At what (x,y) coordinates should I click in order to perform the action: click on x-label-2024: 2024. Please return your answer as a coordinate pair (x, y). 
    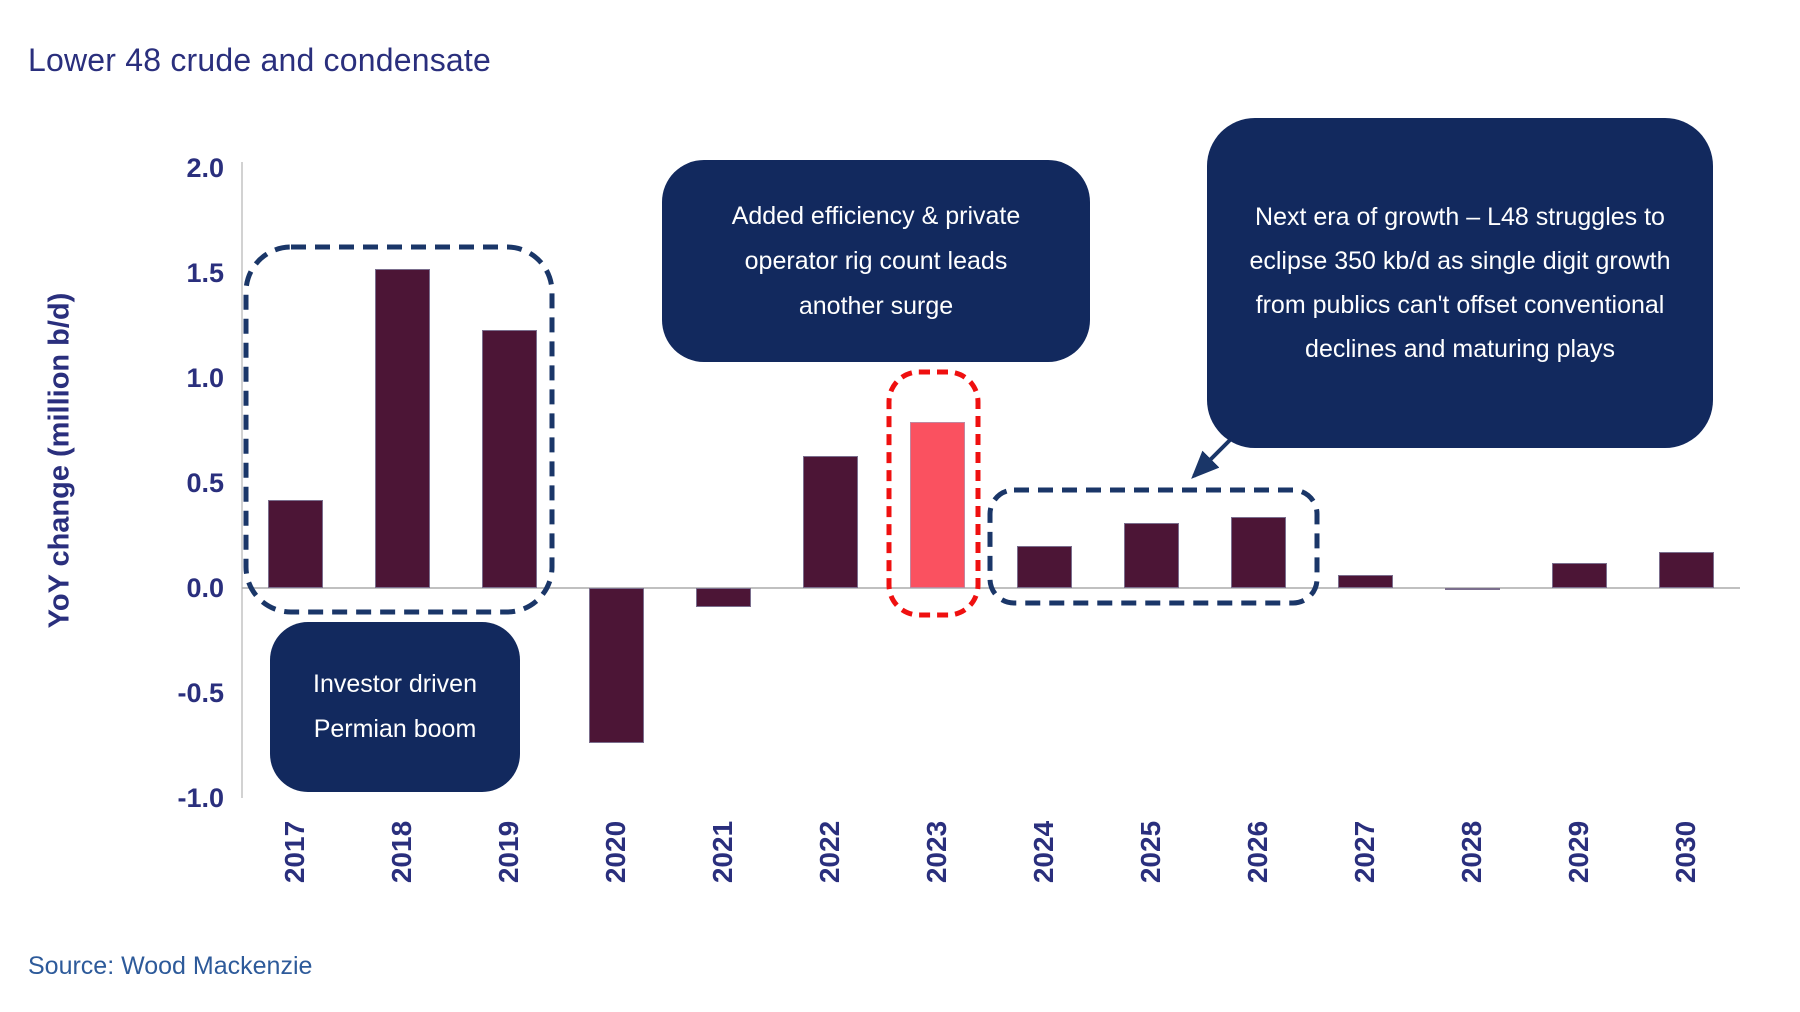
    Looking at the image, I should click on (1045, 852).